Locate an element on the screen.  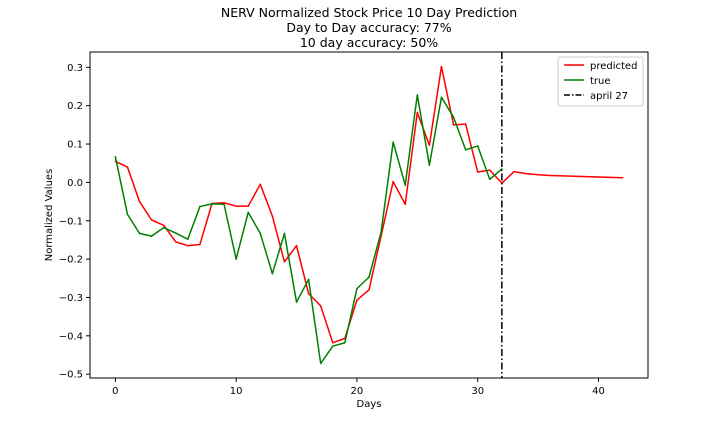
y-tick-label: 0.1 is located at coordinates (75, 145).